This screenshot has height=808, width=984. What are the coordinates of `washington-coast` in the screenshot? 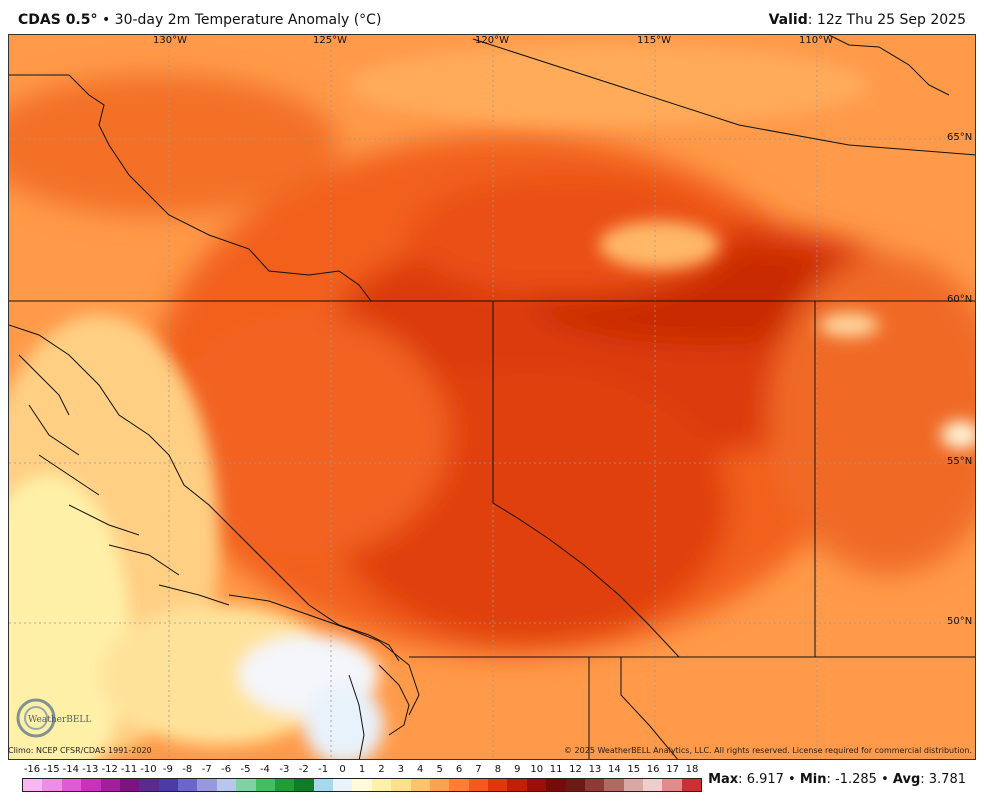 It's located at (356, 716).